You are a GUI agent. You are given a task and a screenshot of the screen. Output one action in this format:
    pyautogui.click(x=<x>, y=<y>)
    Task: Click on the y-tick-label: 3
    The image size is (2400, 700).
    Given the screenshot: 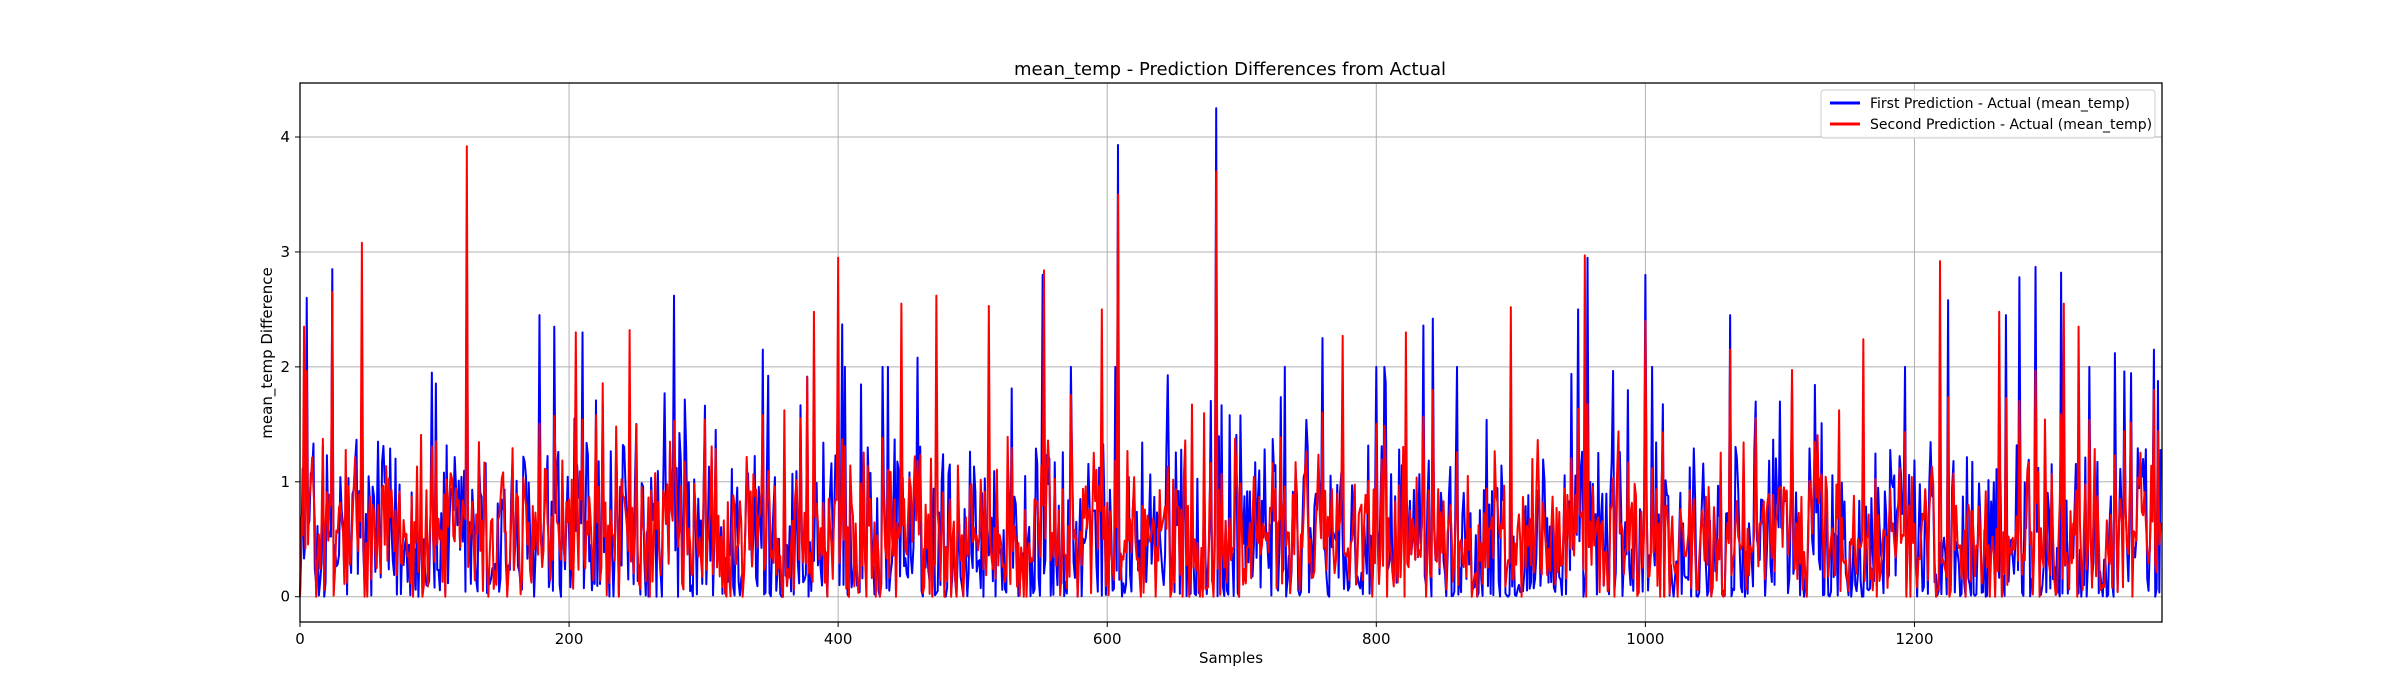 What is the action you would take?
    pyautogui.click(x=285, y=252)
    